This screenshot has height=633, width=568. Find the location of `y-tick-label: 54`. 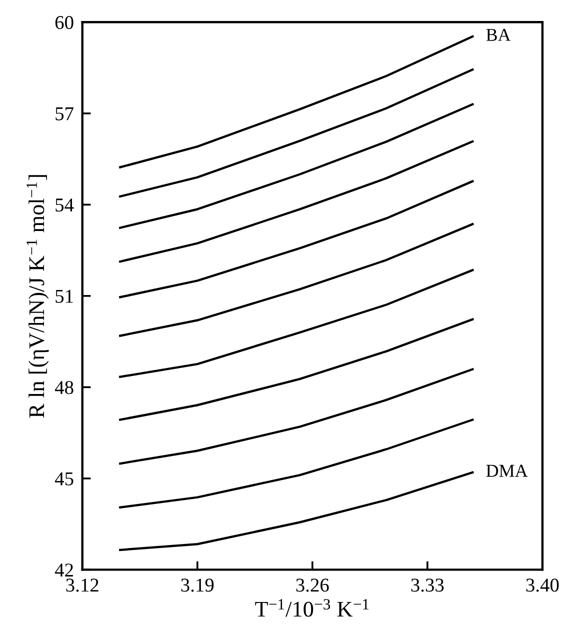

y-tick-label: 54 is located at coordinates (65, 205).